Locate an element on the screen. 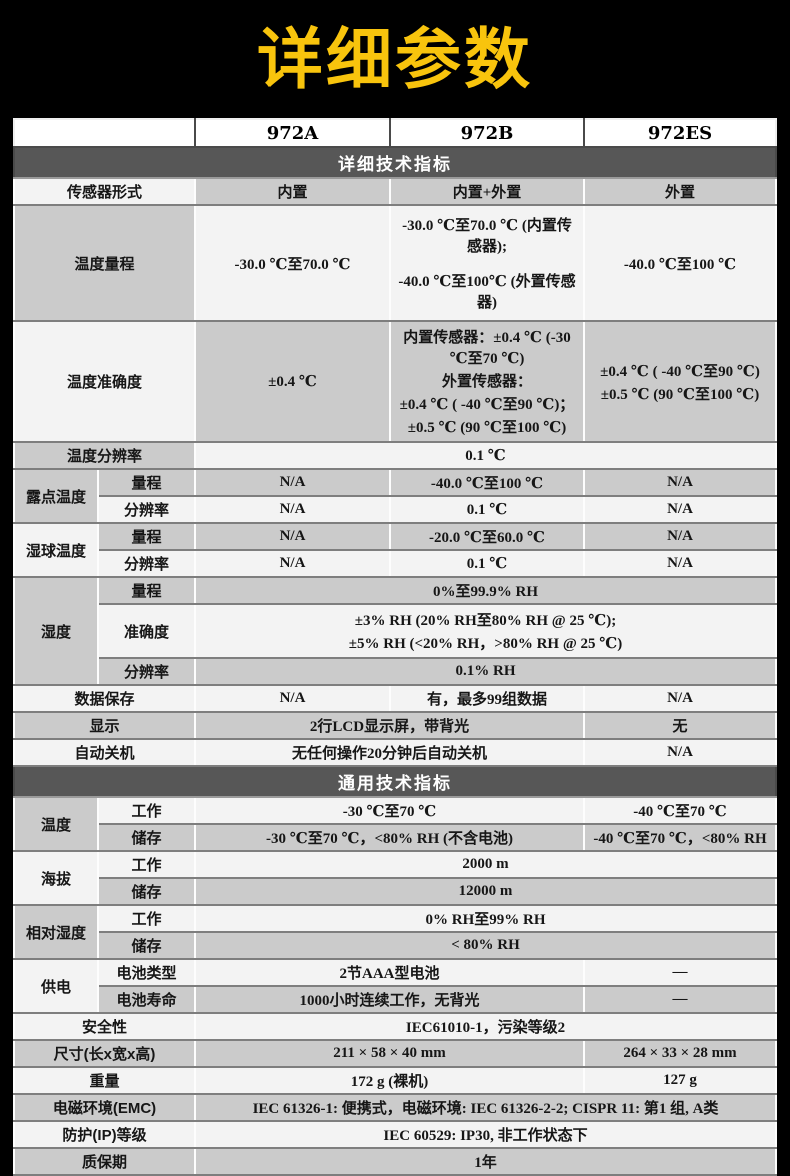 The height and width of the screenshot is (1176, 790). section1-header-row: 详细技术指标 is located at coordinates (395, 162).